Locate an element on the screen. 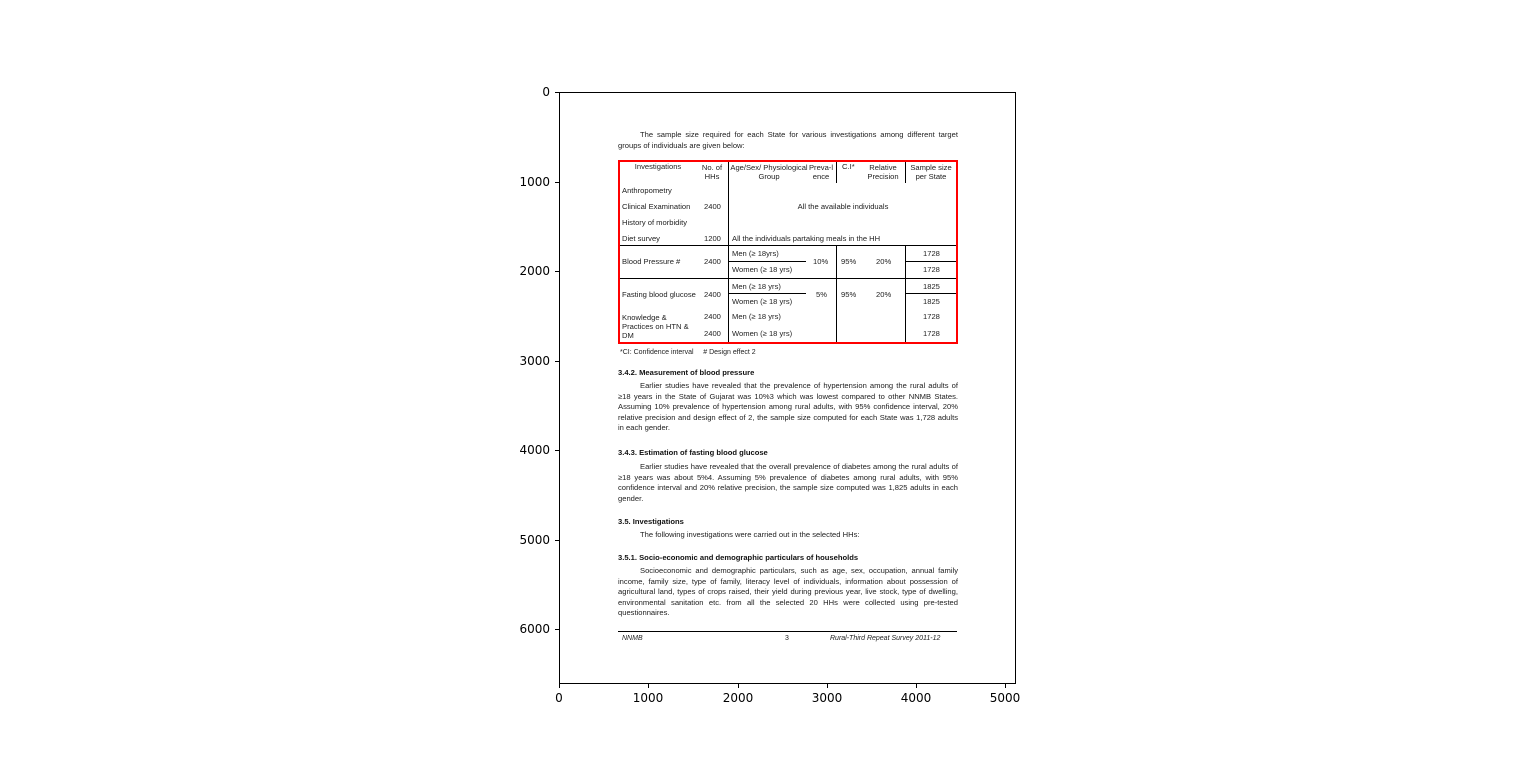  table-cell: Anthropometry is located at coordinates (647, 190).